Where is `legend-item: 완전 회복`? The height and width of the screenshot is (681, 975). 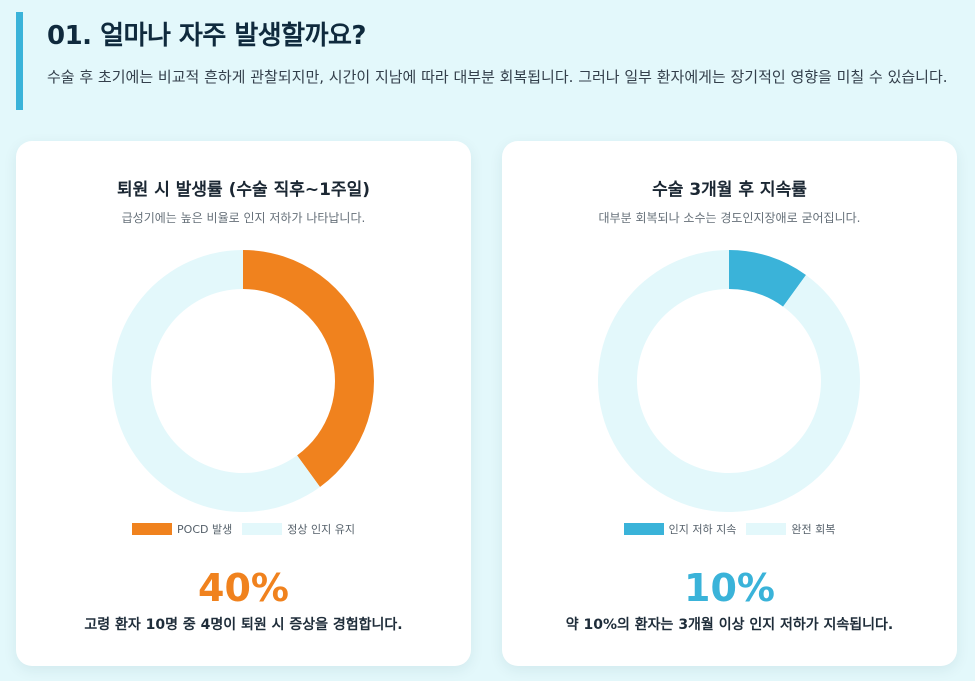 legend-item: 완전 회복 is located at coordinates (790, 529).